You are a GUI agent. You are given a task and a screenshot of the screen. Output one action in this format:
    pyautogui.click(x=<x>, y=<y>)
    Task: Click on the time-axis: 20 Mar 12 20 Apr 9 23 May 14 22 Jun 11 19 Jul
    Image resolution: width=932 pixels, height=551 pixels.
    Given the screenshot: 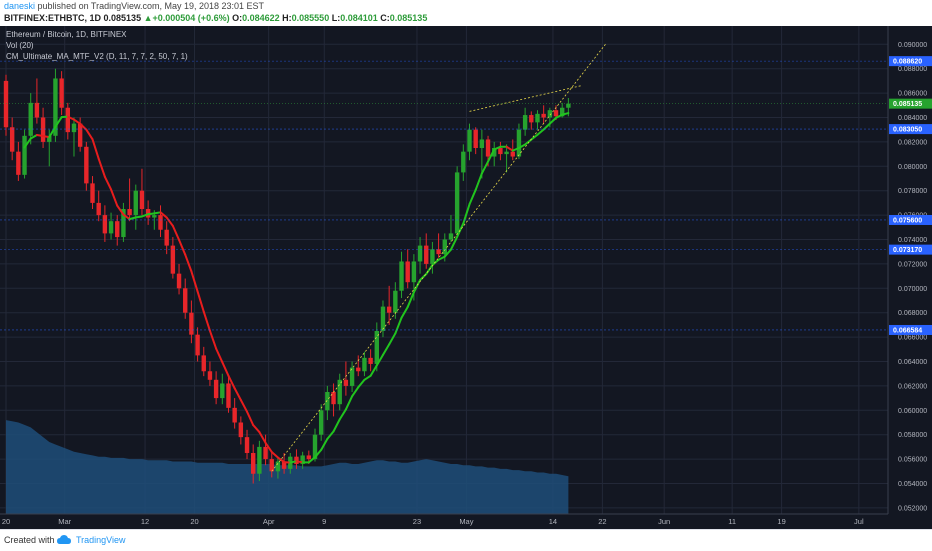 What is the action you would take?
    pyautogui.click(x=444, y=519)
    